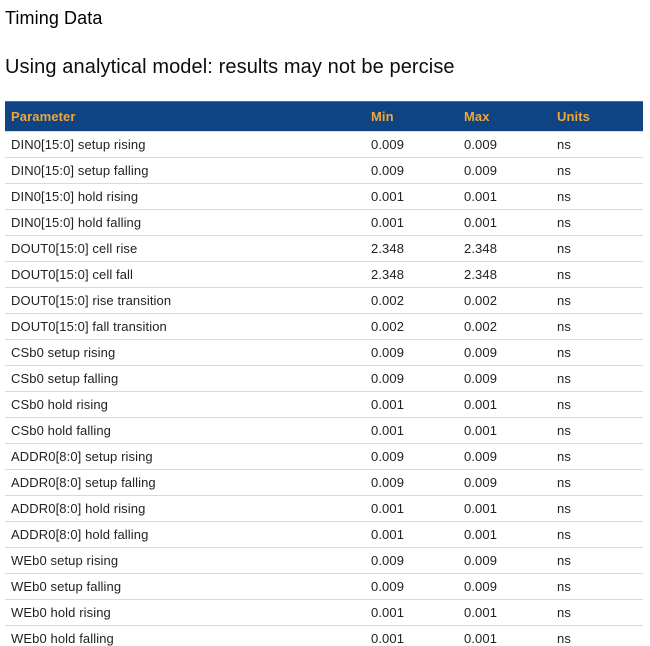 Image resolution: width=650 pixels, height=646 pixels. What do you see at coordinates (411, 274) in the screenshot?
I see `min-cell: 2.348` at bounding box center [411, 274].